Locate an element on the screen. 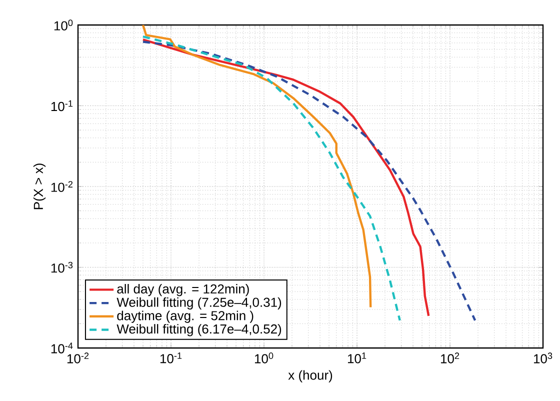 The height and width of the screenshot is (401, 560). x-tick-label: 10$^{-2}$ is located at coordinates (78, 358).